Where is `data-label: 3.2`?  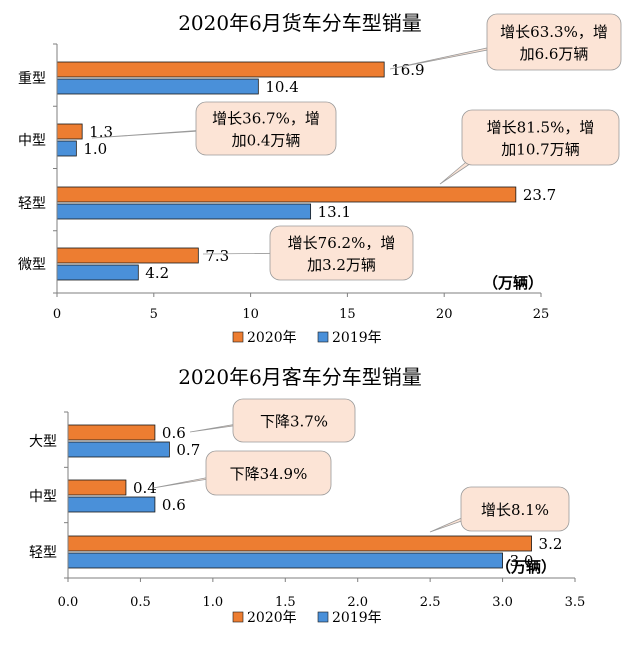
data-label: 3.2 is located at coordinates (551, 544).